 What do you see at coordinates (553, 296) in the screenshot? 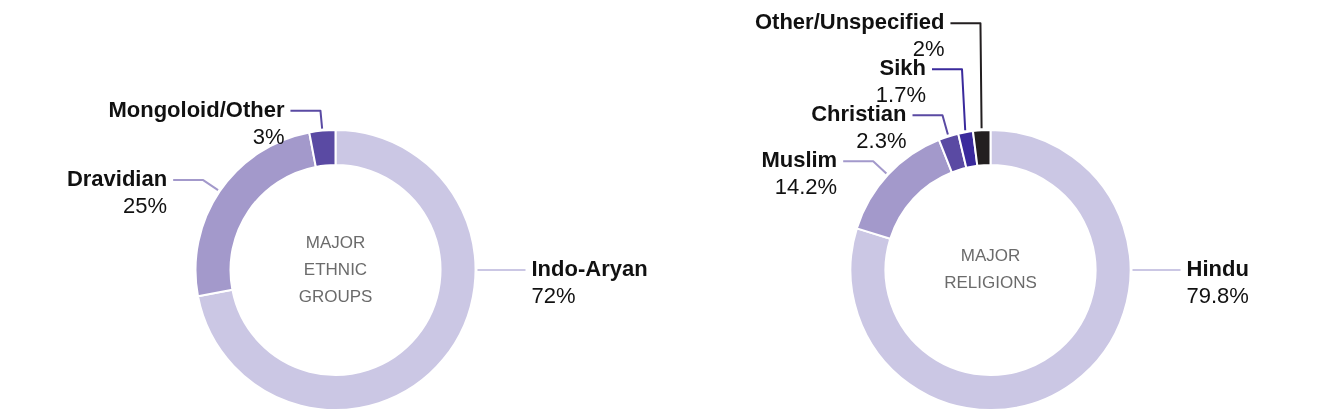
I see `data-label: 72%` at bounding box center [553, 296].